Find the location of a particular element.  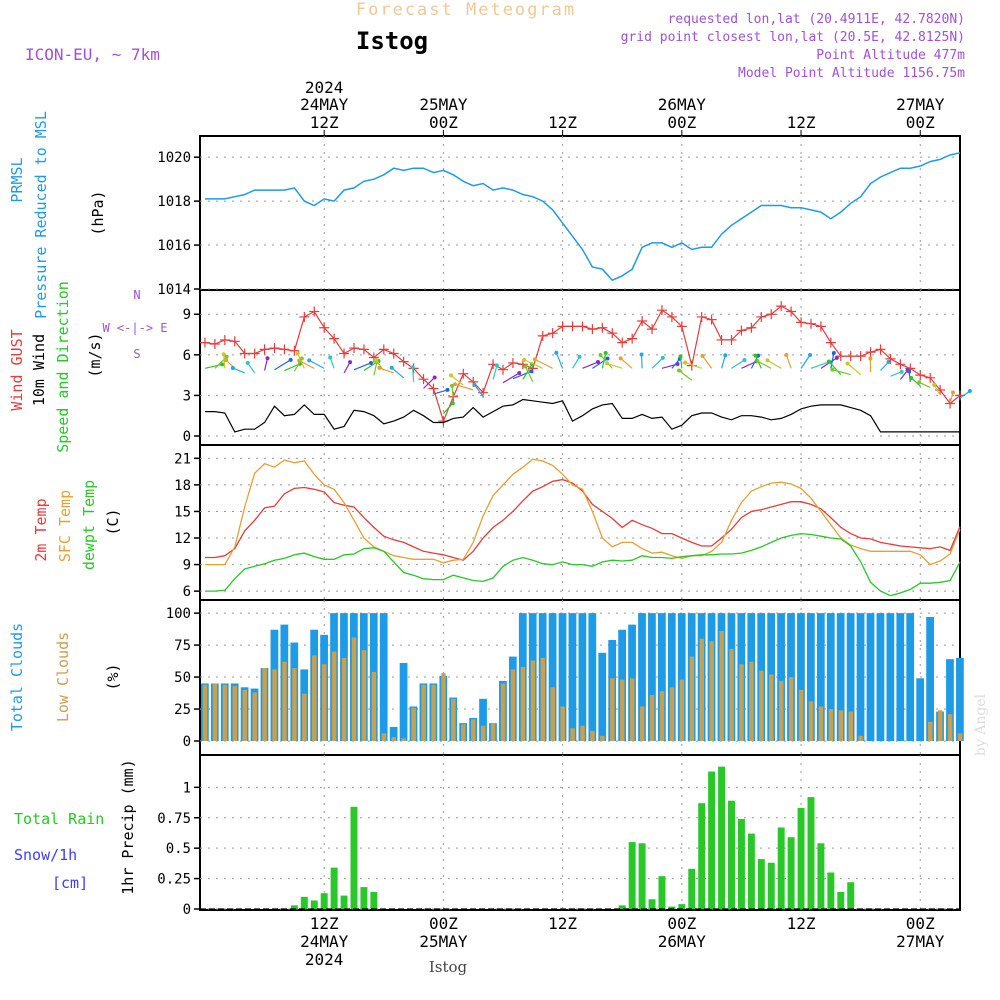

panel-label-snow: Snow/1h is located at coordinates (45, 855).